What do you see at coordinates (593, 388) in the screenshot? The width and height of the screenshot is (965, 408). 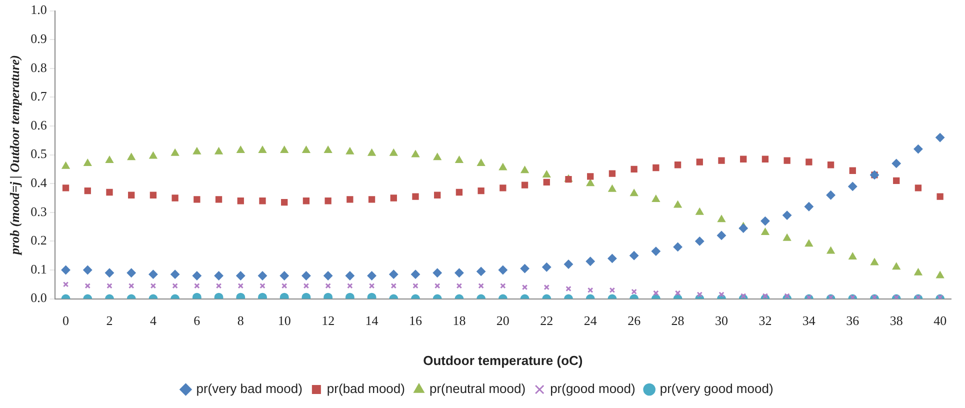 I see `legend-label: pr(good mood)` at bounding box center [593, 388].